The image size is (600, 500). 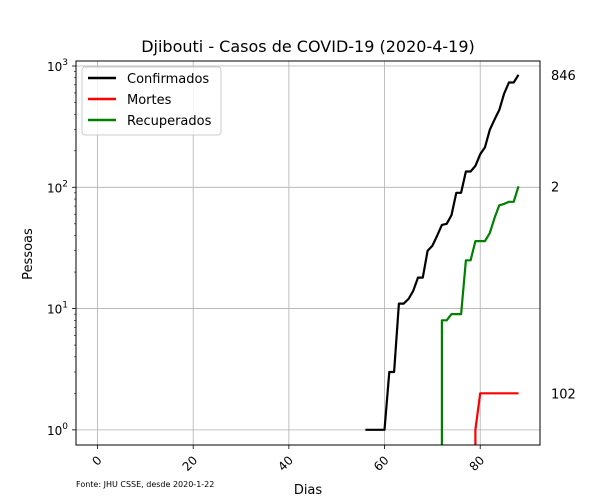 What do you see at coordinates (190, 463) in the screenshot?
I see `x-tick-label: 20` at bounding box center [190, 463].